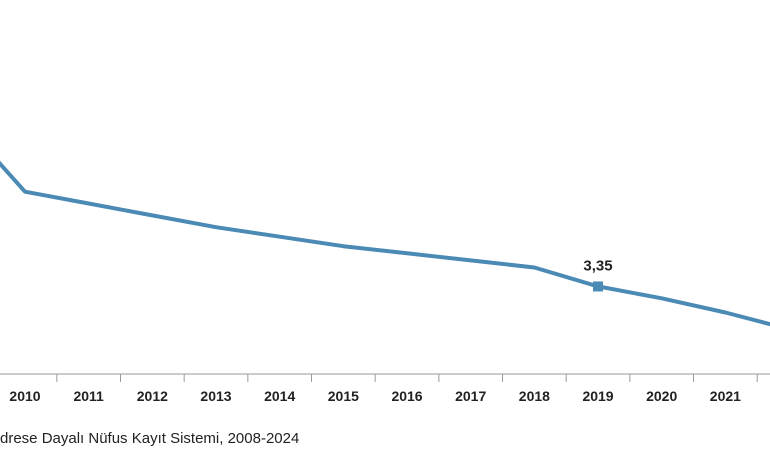 The image size is (770, 470). Describe the element at coordinates (598, 286) in the screenshot. I see `data-point-marker` at that location.